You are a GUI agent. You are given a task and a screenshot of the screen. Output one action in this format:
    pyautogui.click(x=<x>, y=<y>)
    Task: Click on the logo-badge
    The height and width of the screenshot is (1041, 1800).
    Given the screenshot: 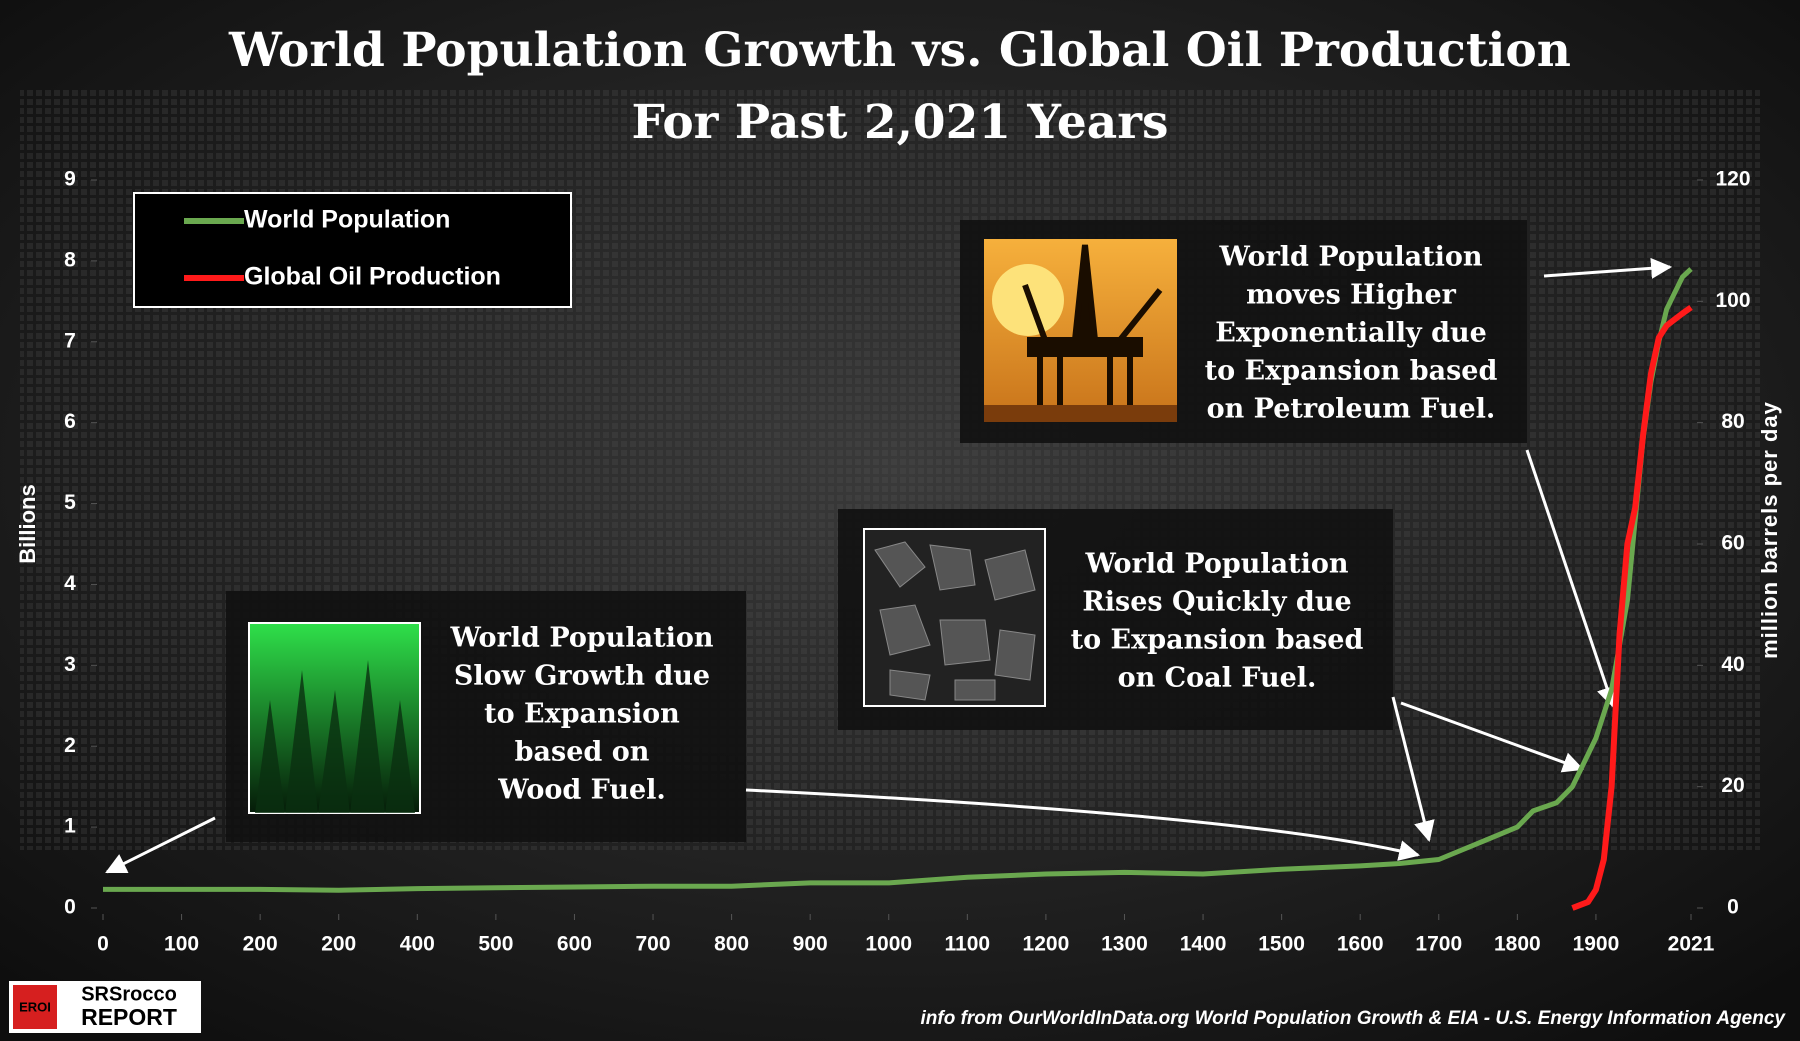 What is the action you would take?
    pyautogui.click(x=35, y=1007)
    